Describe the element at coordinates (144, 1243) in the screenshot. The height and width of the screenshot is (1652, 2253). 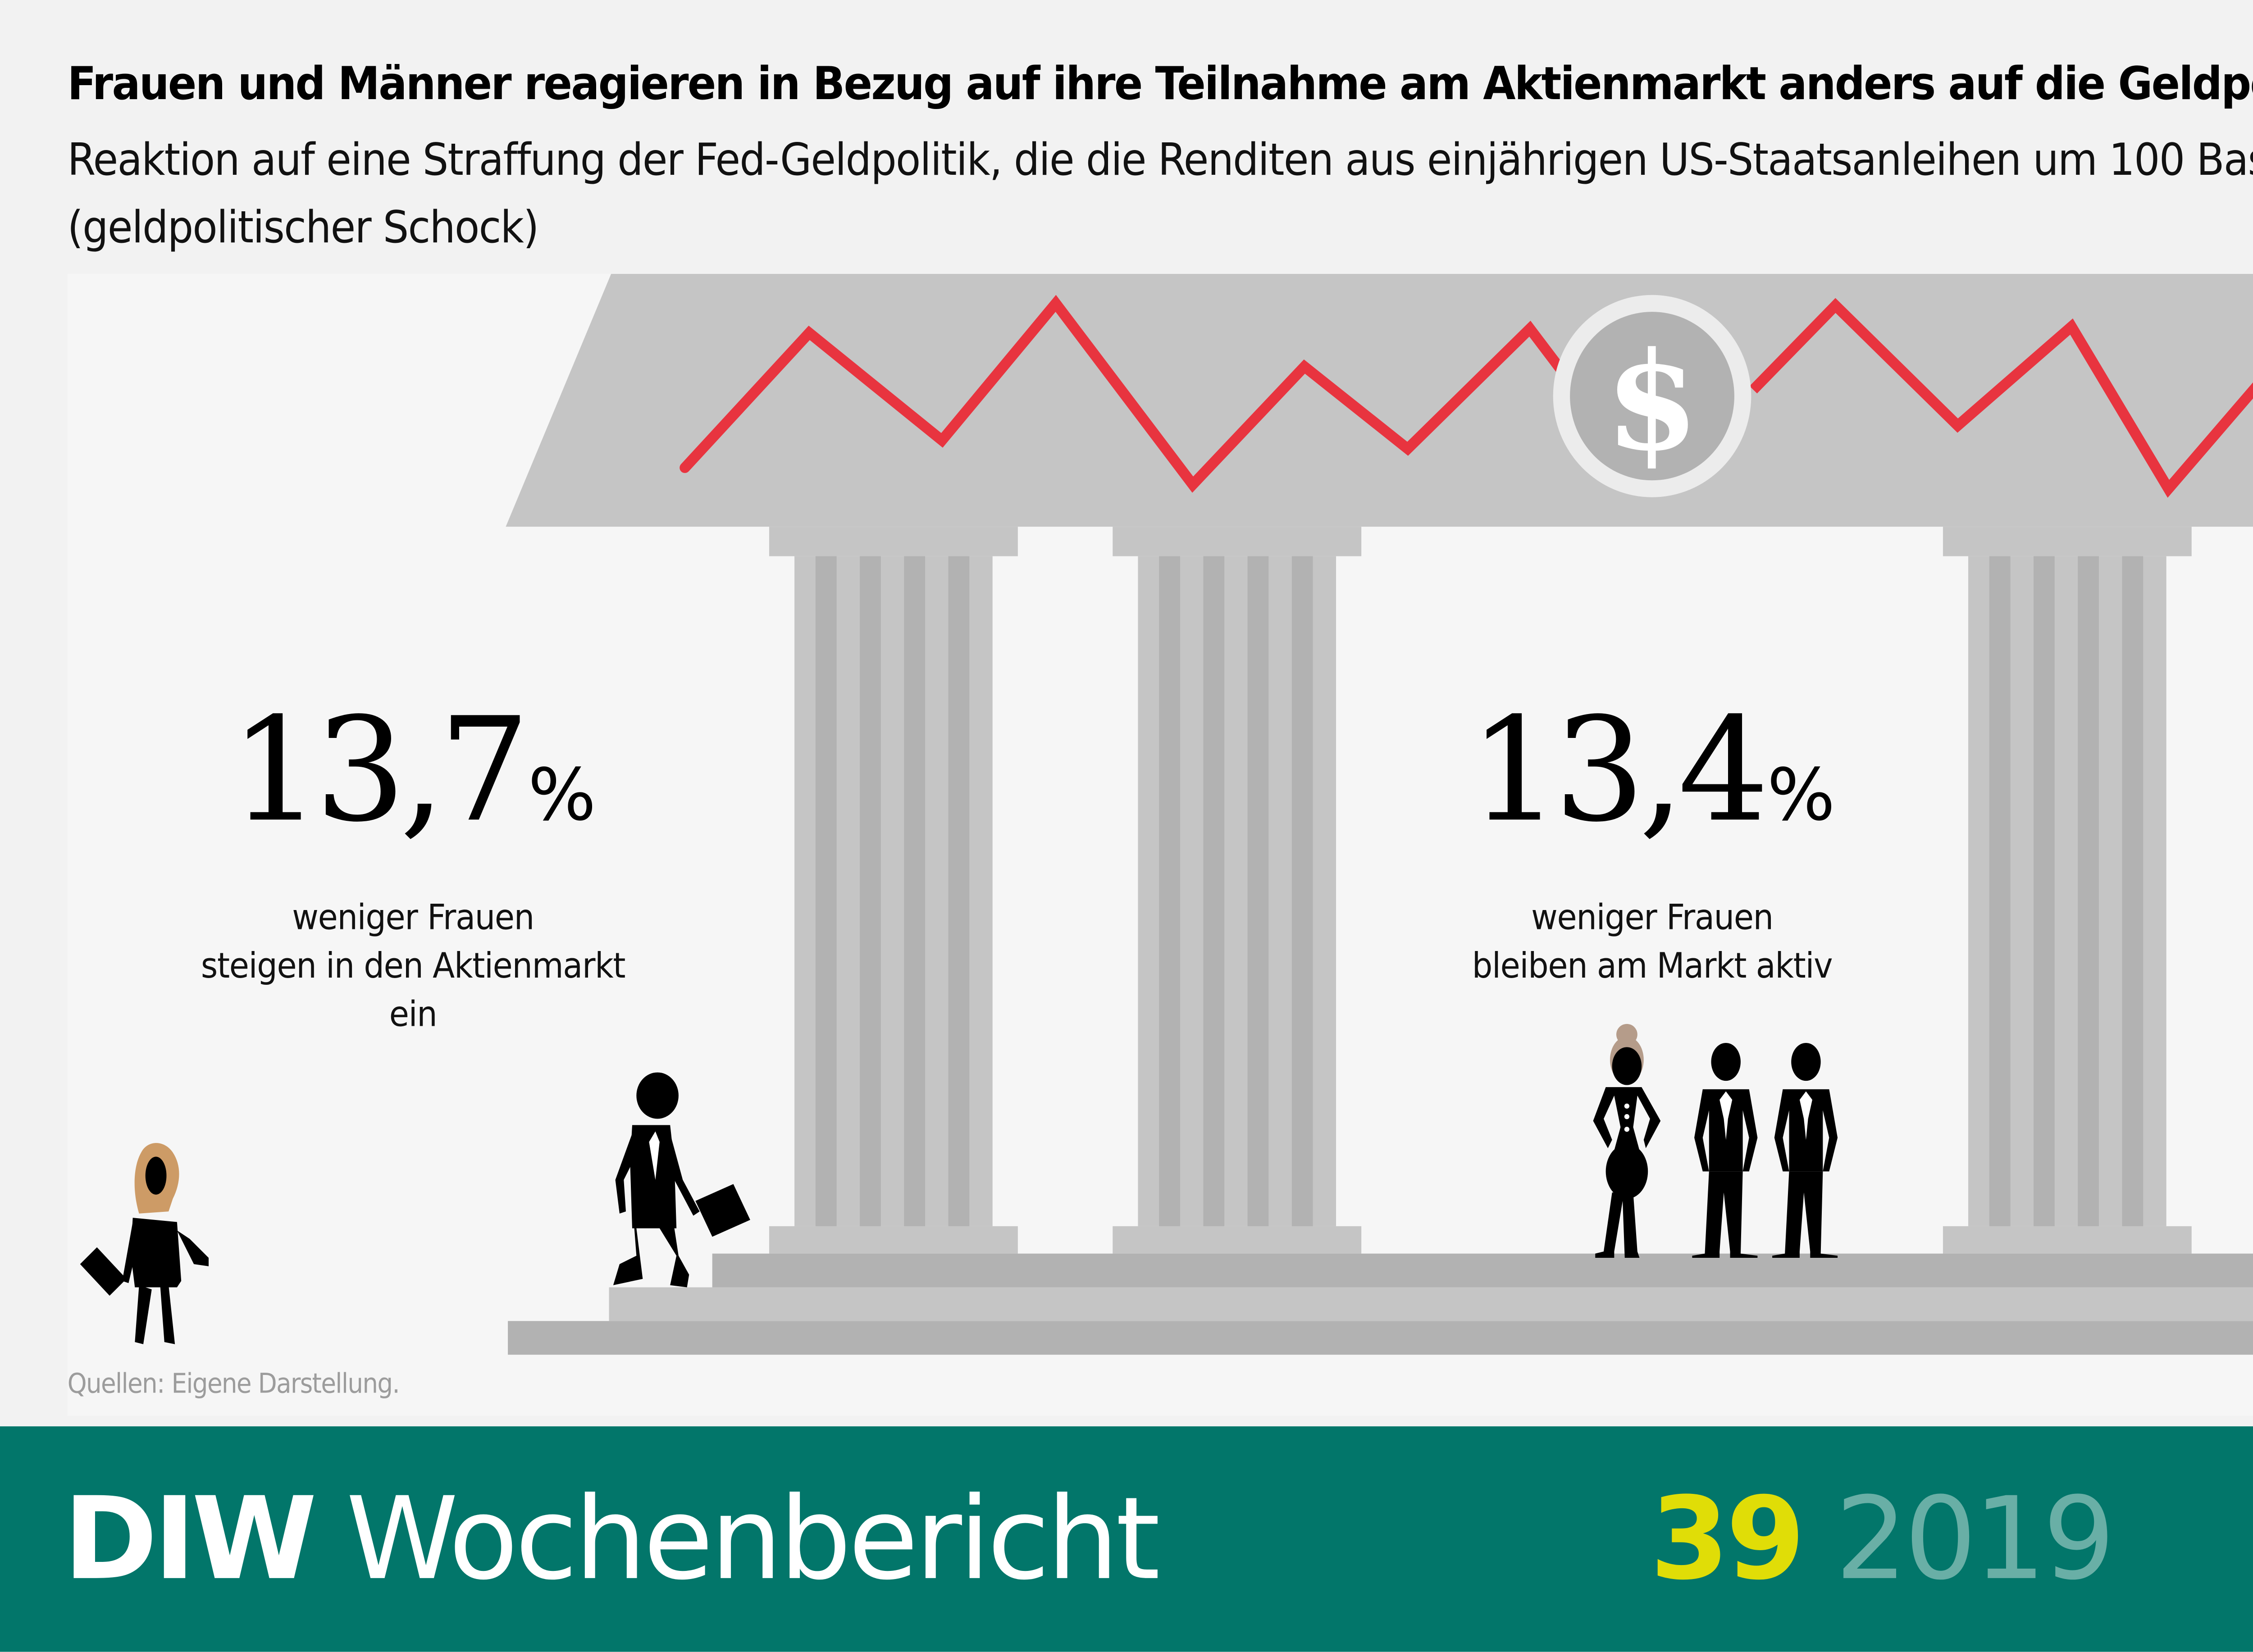
I see `woman-walking-figure-icon` at that location.